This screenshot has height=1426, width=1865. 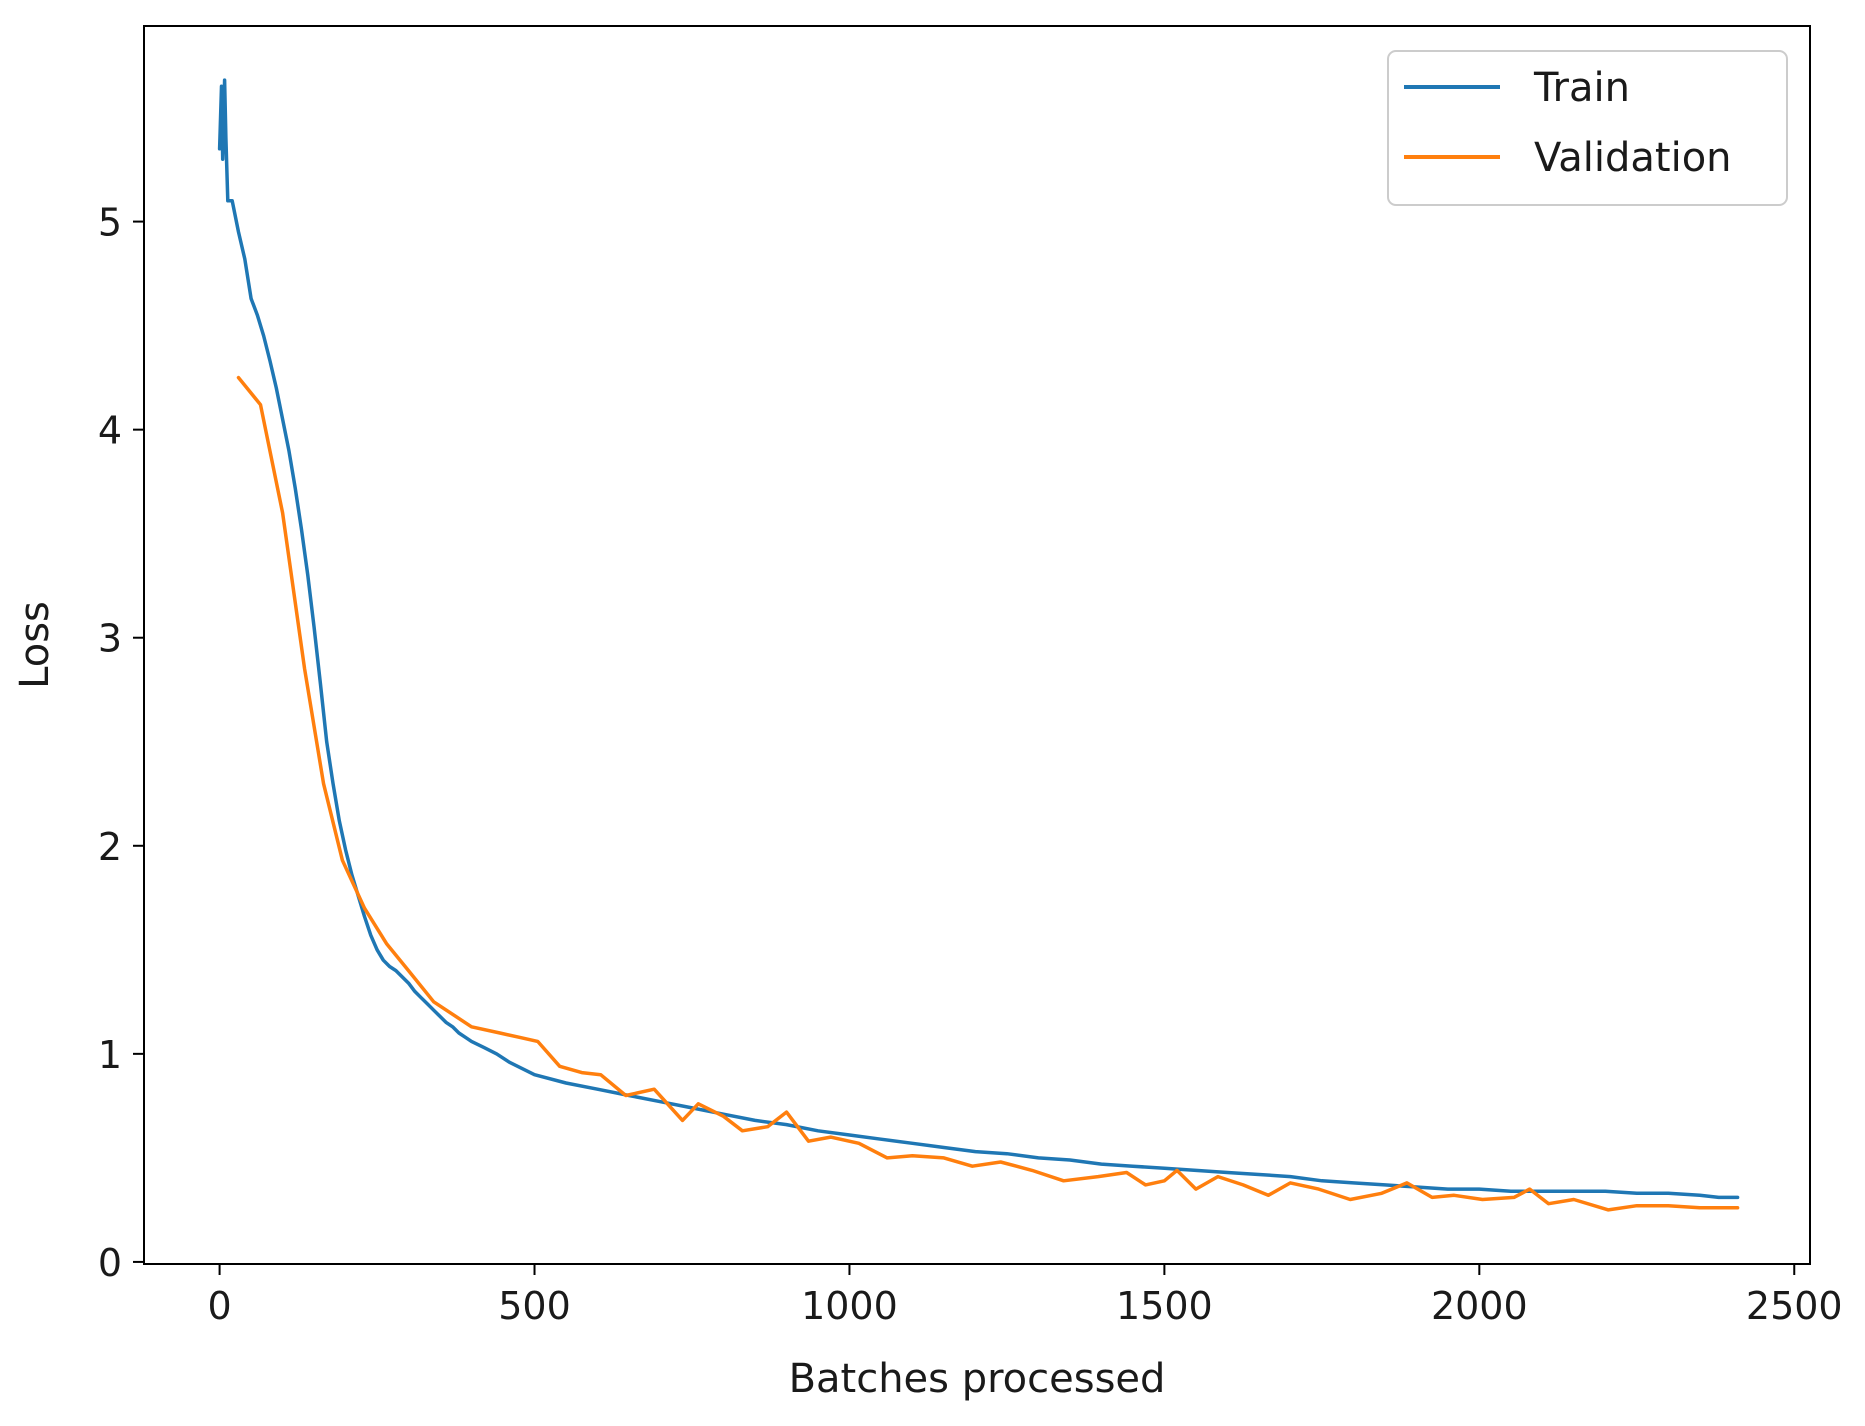 What do you see at coordinates (110, 223) in the screenshot?
I see `y-tick-label: 5` at bounding box center [110, 223].